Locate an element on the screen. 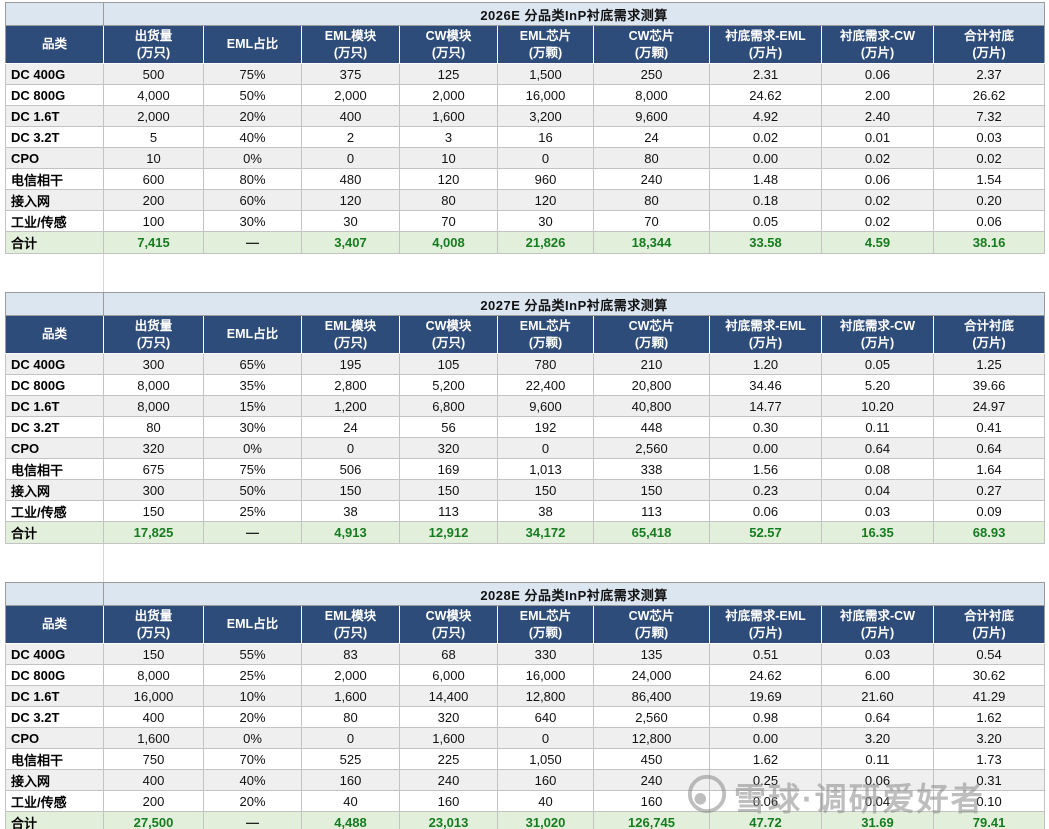  column-header: 出货量 (万只) is located at coordinates (153, 334).